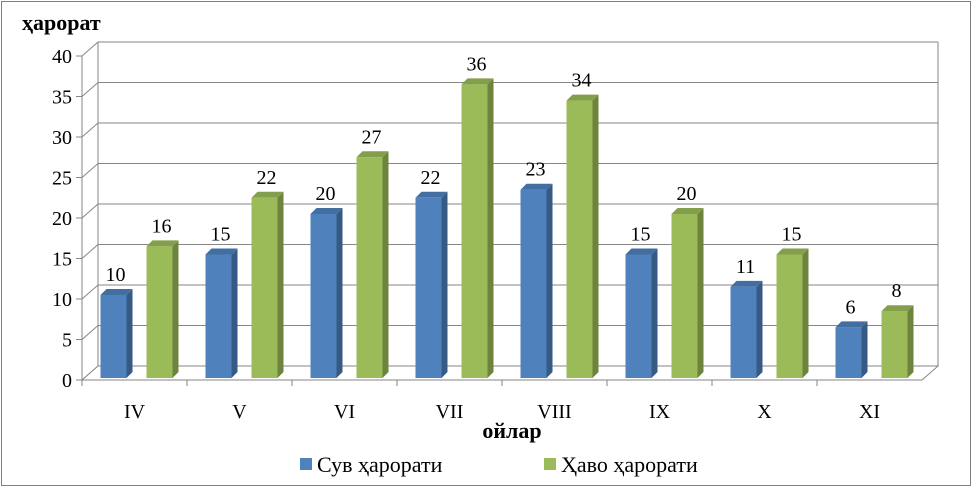 This screenshot has width=974, height=489. Describe the element at coordinates (851, 307) in the screenshot. I see `data-label: 6` at that location.